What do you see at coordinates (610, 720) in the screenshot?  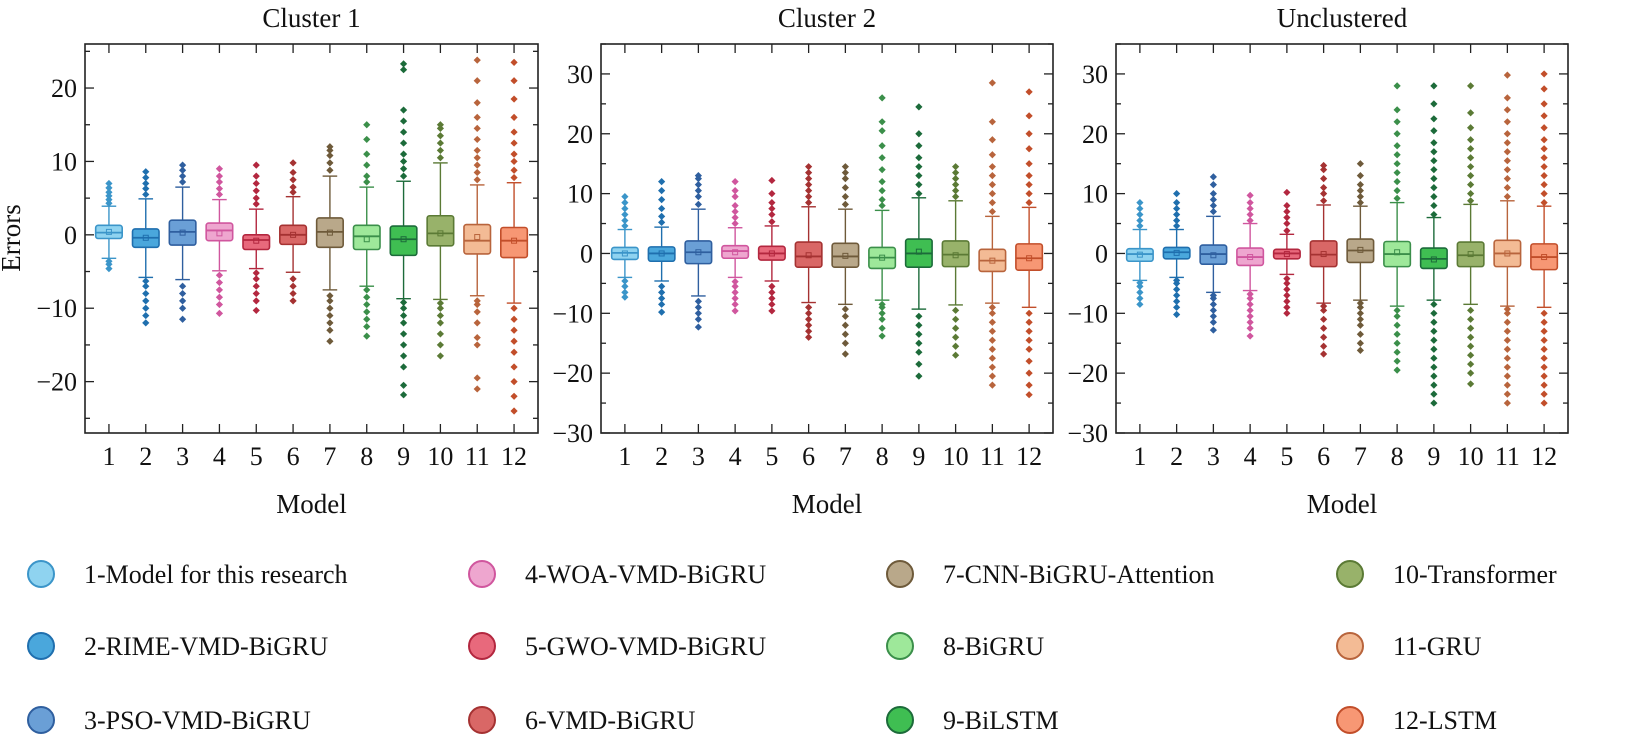 I see `legend-label: 6-VMD-BiGRU` at bounding box center [610, 720].